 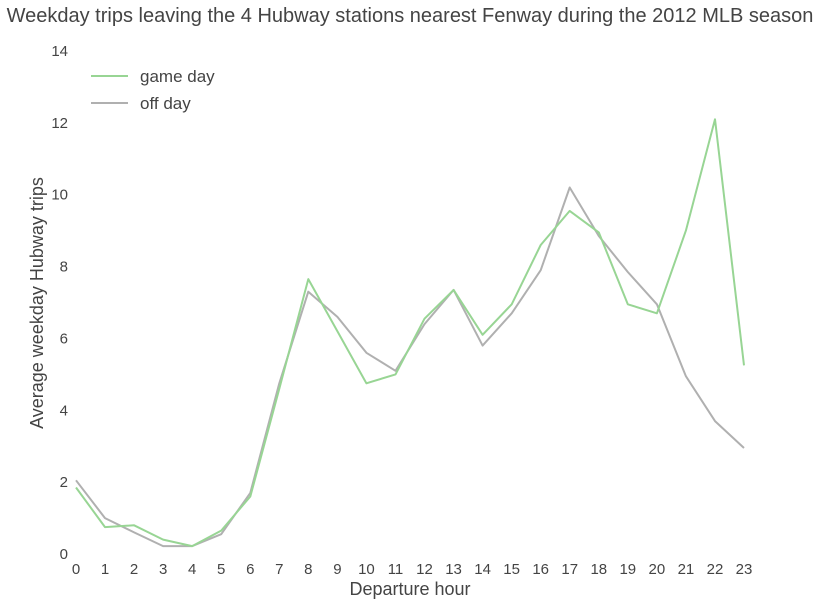 What do you see at coordinates (715, 569) in the screenshot?
I see `x-tick-label: 22` at bounding box center [715, 569].